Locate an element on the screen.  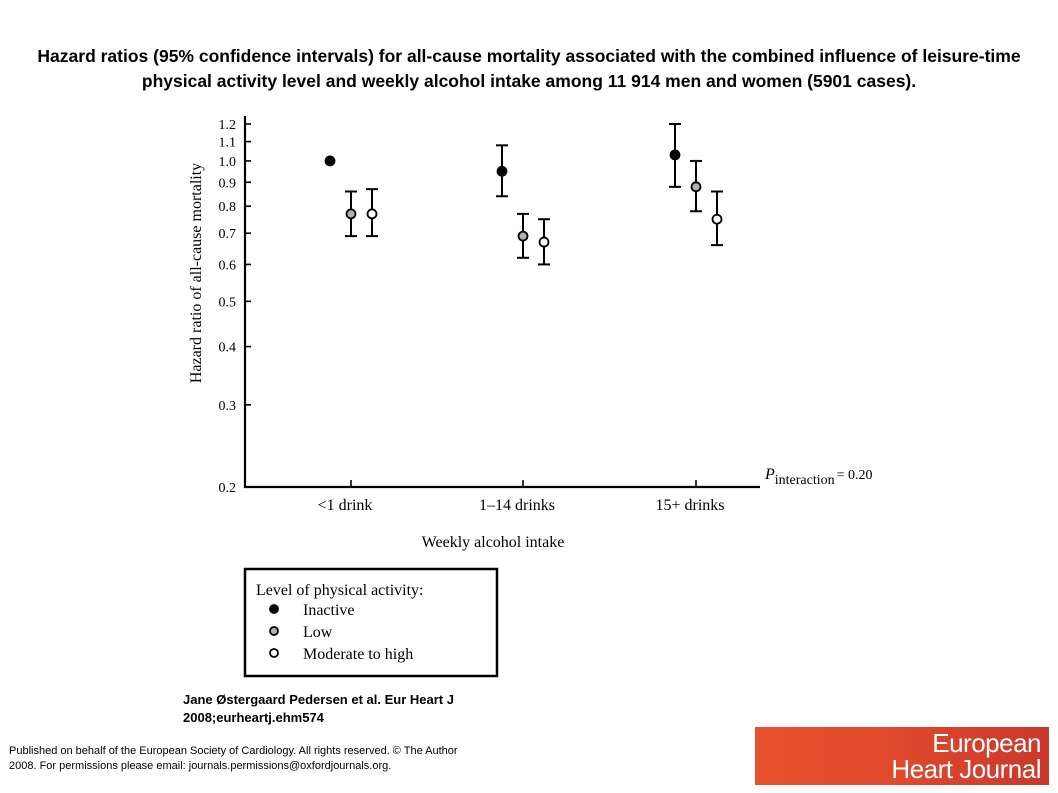
y-tick-label: 0.7 is located at coordinates (228, 234).